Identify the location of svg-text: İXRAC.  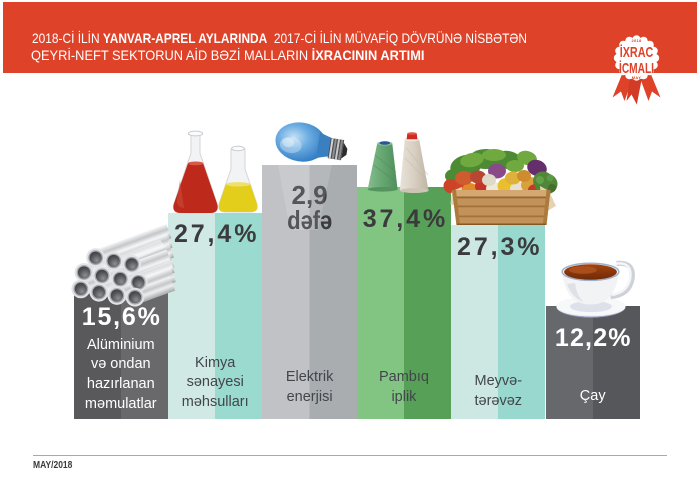
(637, 52).